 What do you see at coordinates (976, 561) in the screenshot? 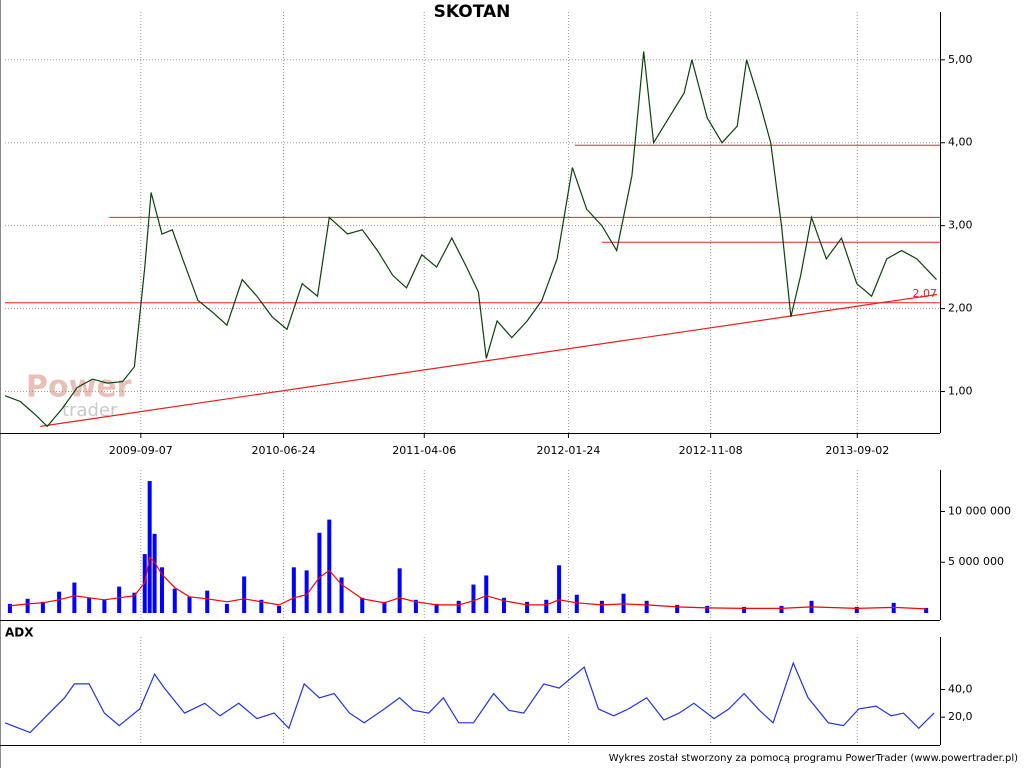
I see `y-tick-label: 5 000 000` at bounding box center [976, 561].